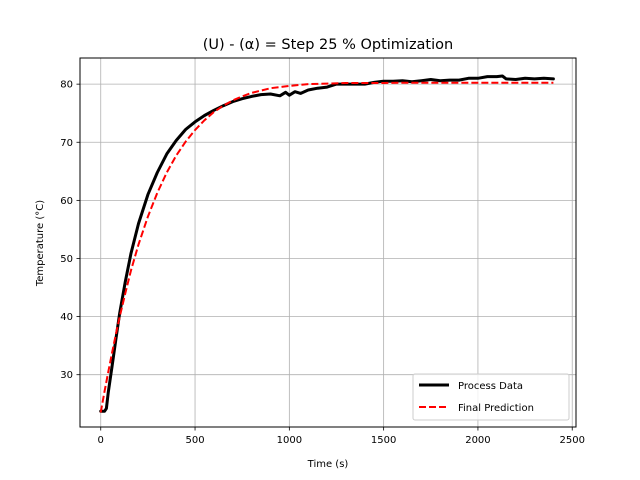 The image size is (640, 480). What do you see at coordinates (328, 45) in the screenshot?
I see `chart-title: (U) - (α) = Step 25 % Optimization` at bounding box center [328, 45].